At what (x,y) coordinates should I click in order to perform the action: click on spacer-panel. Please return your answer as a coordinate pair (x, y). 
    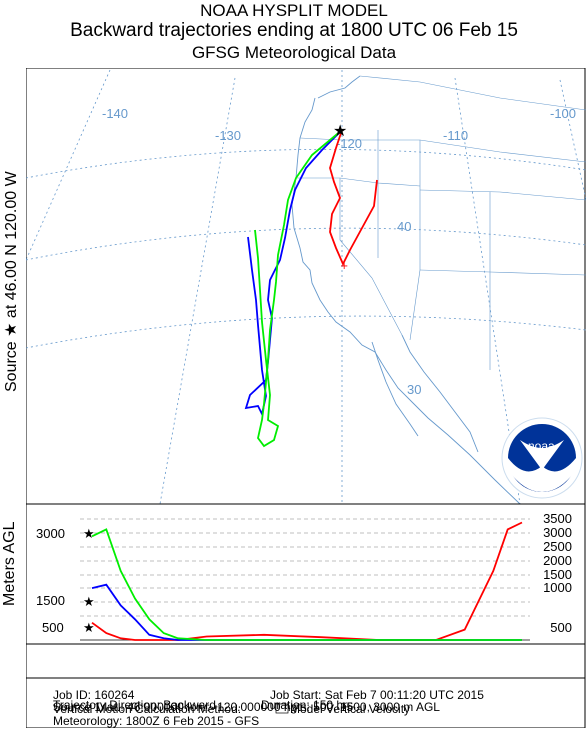
    Looking at the image, I should click on (306, 661).